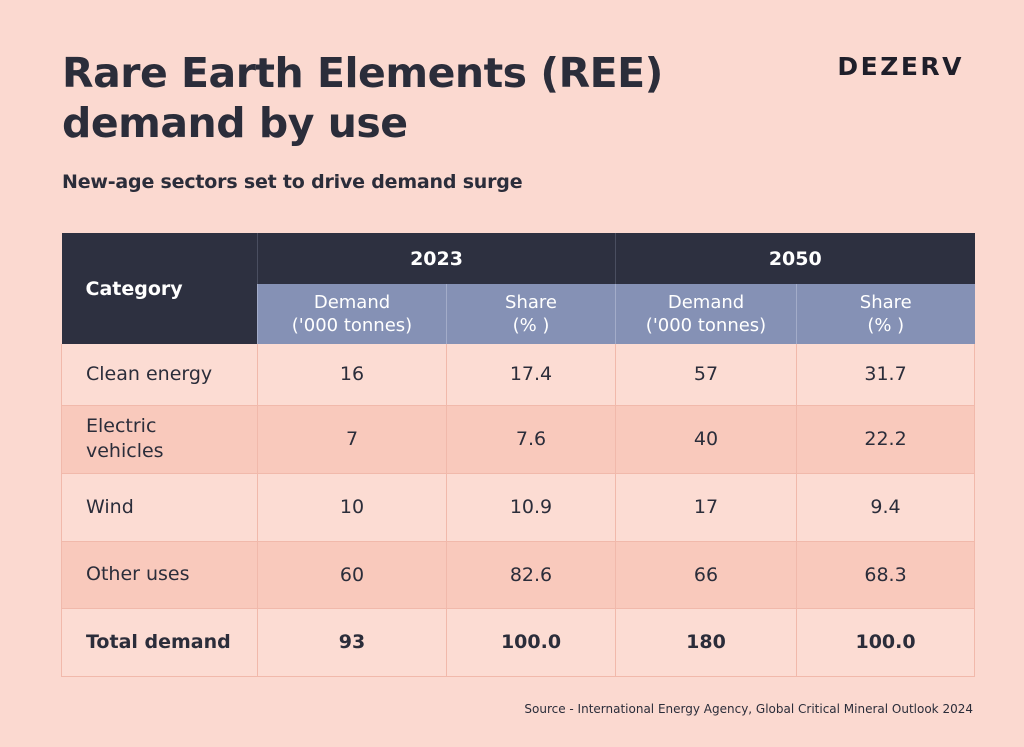 Image resolution: width=1024 pixels, height=747 pixels. What do you see at coordinates (900, 66) in the screenshot?
I see `brand-logo: DEZERV` at bounding box center [900, 66].